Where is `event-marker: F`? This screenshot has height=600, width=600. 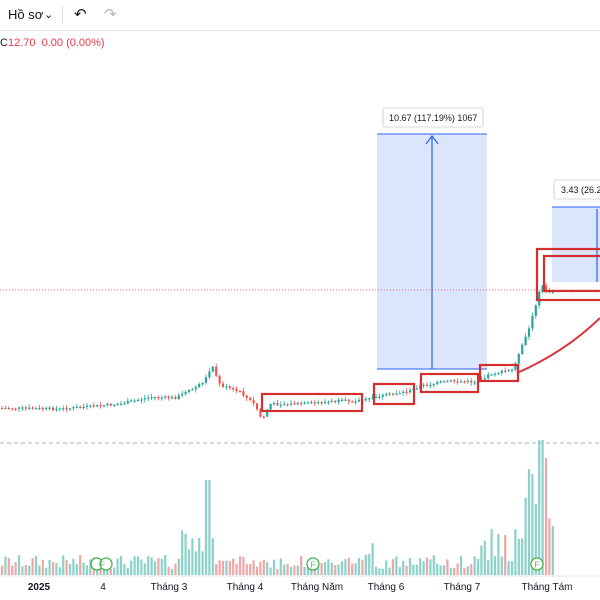
event-marker: F is located at coordinates (537, 564).